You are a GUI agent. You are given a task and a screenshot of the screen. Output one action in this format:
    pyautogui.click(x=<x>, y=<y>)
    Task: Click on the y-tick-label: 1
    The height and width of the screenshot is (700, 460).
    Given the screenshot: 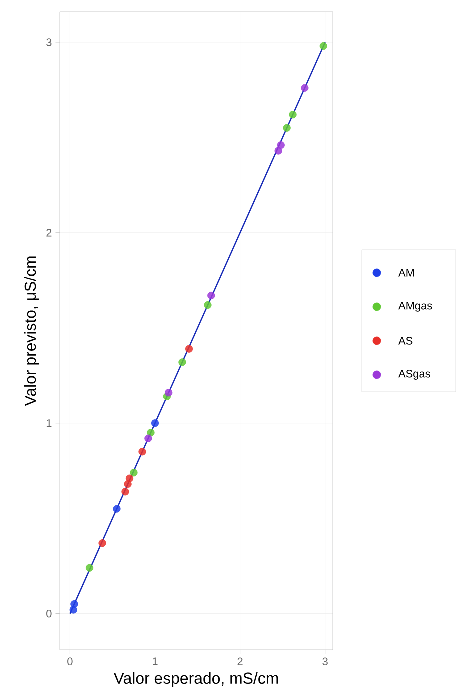 What is the action you would take?
    pyautogui.click(x=49, y=424)
    